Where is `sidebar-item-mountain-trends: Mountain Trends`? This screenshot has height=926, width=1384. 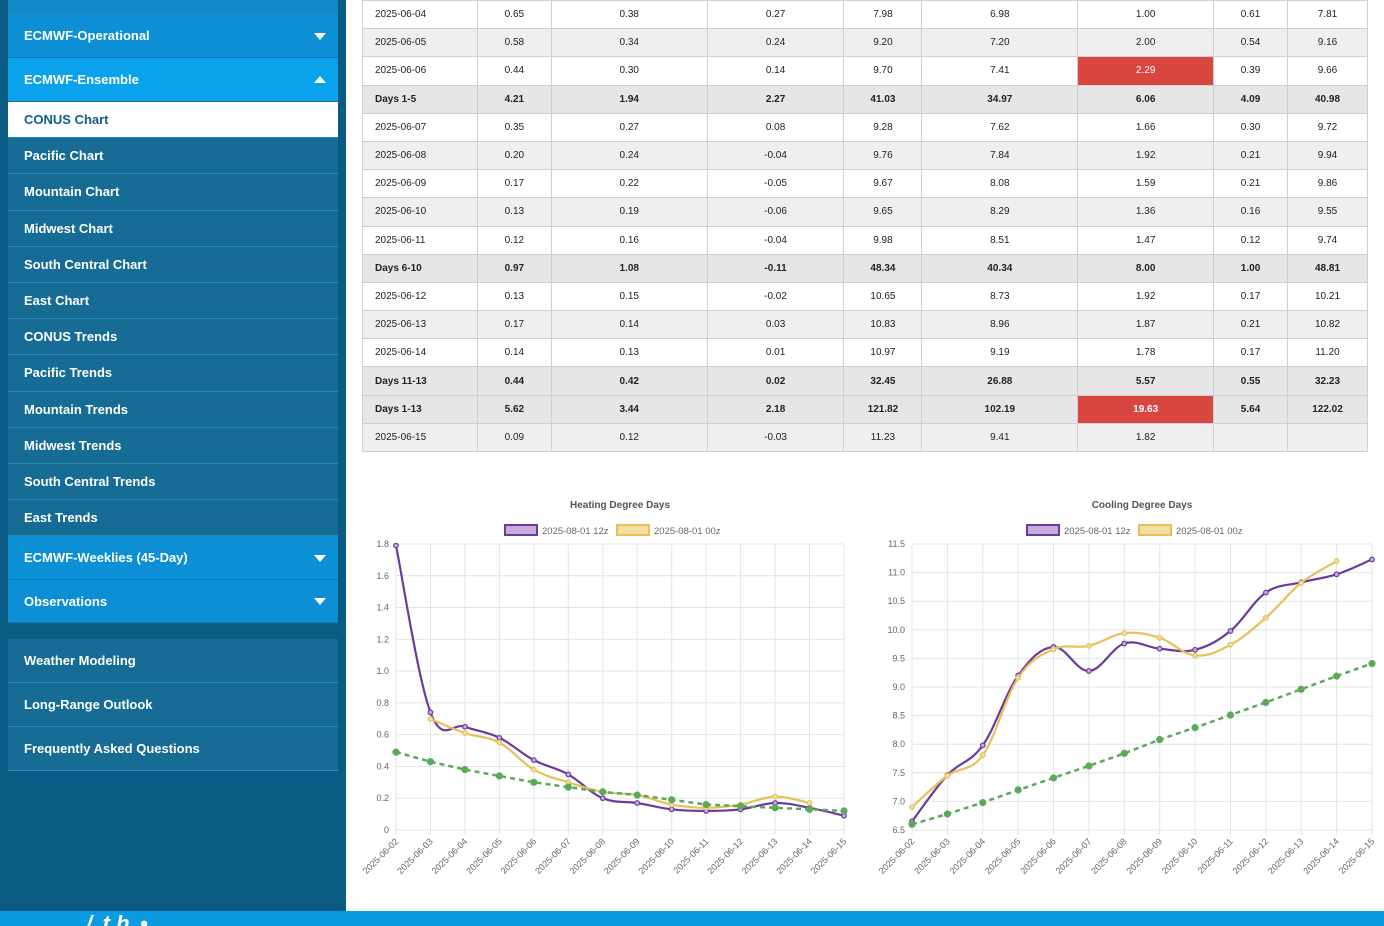 sidebar-item-mountain-trends: Mountain Trends is located at coordinates (173, 409).